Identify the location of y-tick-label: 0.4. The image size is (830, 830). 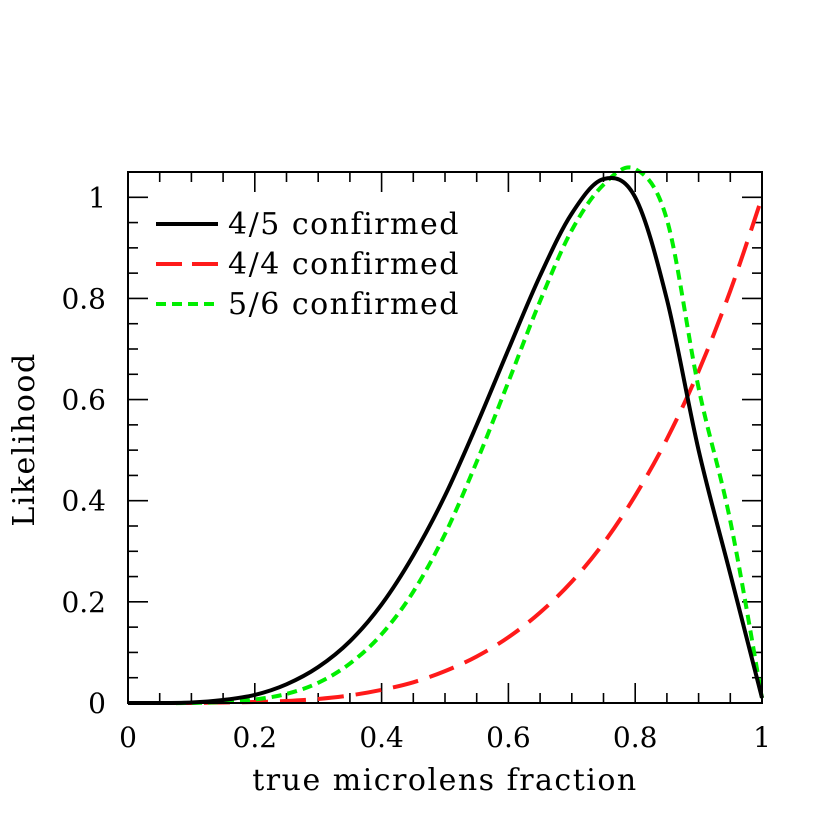
(83, 501).